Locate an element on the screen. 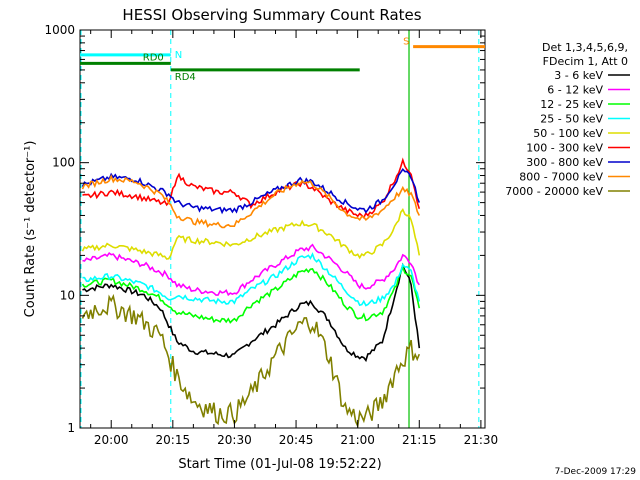  legend-item-label: 50 - 100 keV is located at coordinates (568, 133).